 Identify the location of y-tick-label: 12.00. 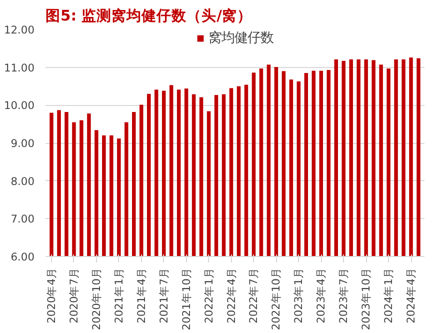
(19, 30).